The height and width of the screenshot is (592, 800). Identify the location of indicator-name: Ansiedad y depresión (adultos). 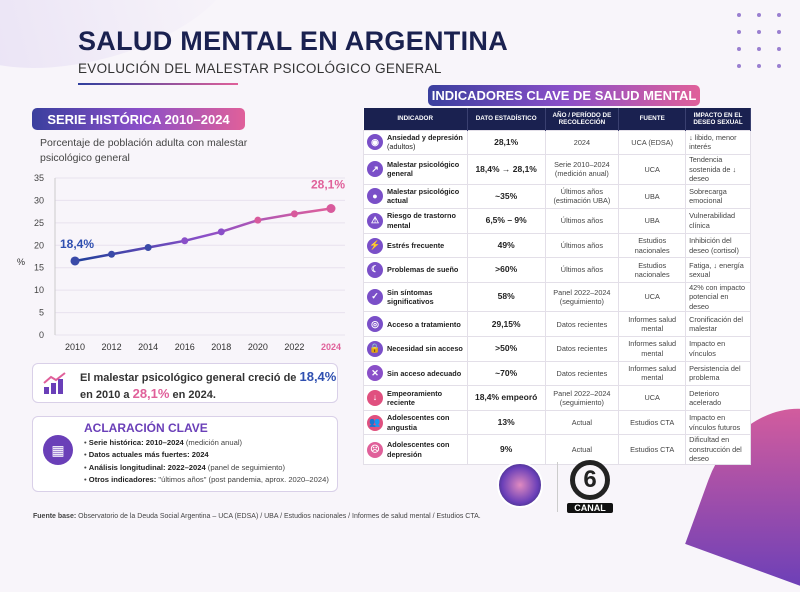
(425, 142).